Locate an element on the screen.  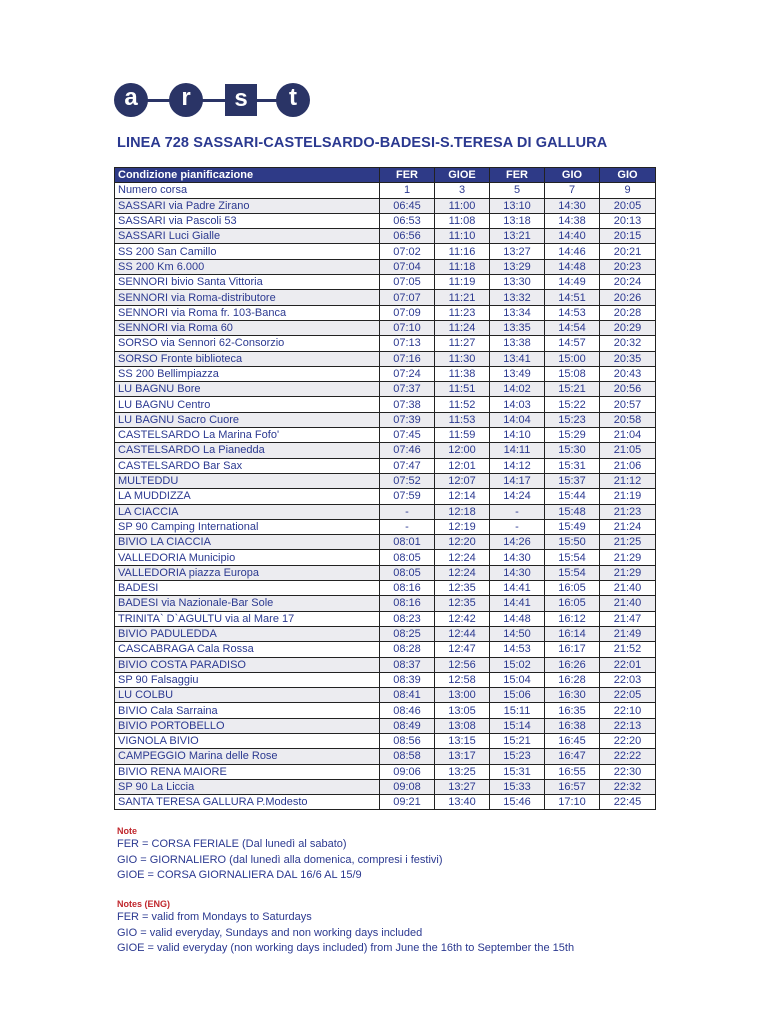
time-cell: 11:24 is located at coordinates (462, 328).